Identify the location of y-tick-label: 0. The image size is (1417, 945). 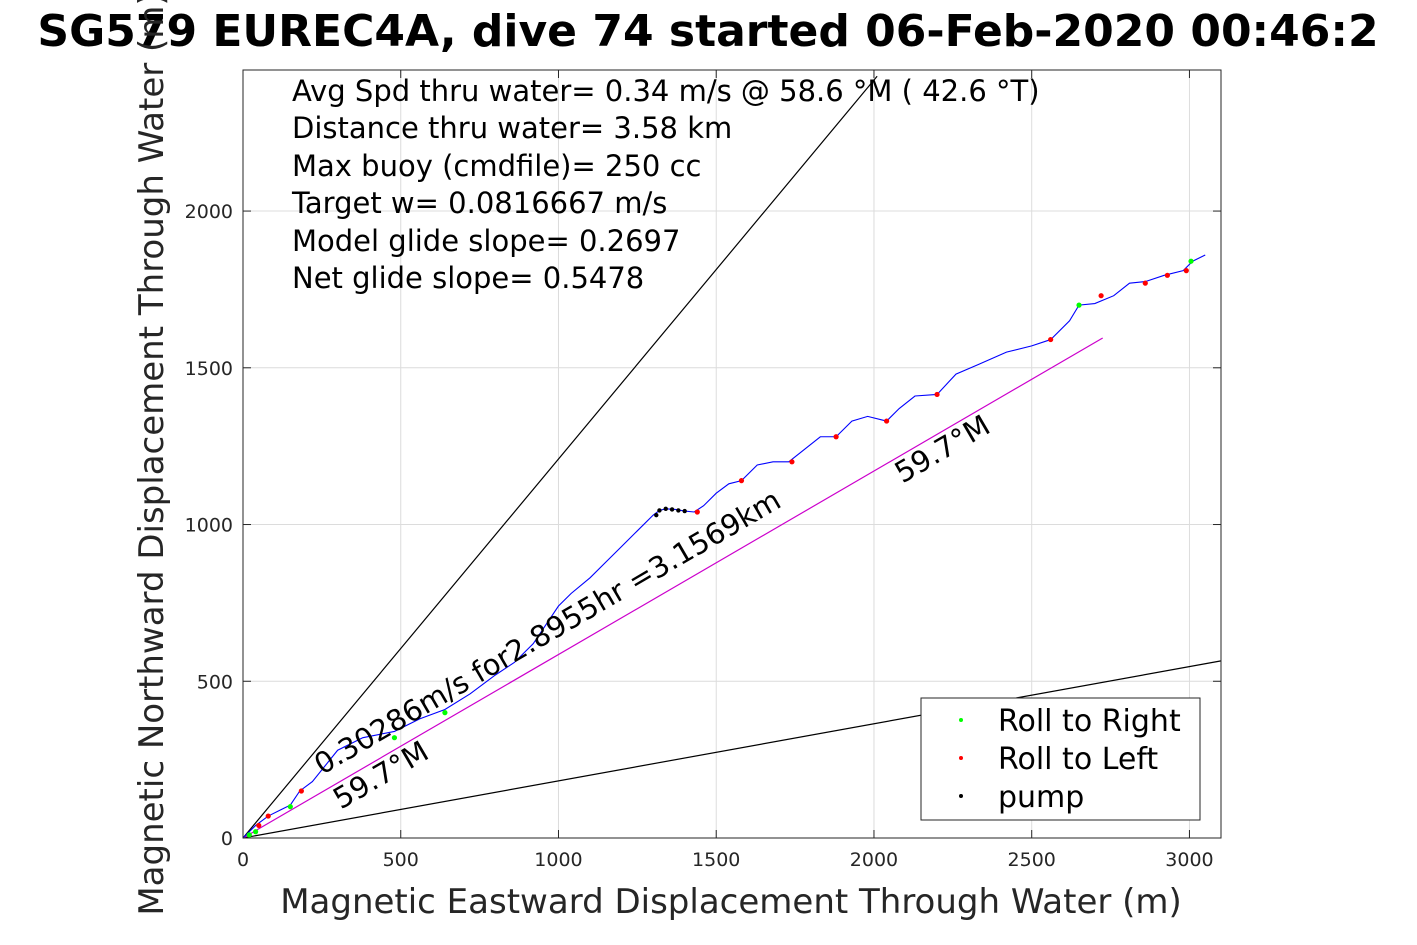
(227, 839).